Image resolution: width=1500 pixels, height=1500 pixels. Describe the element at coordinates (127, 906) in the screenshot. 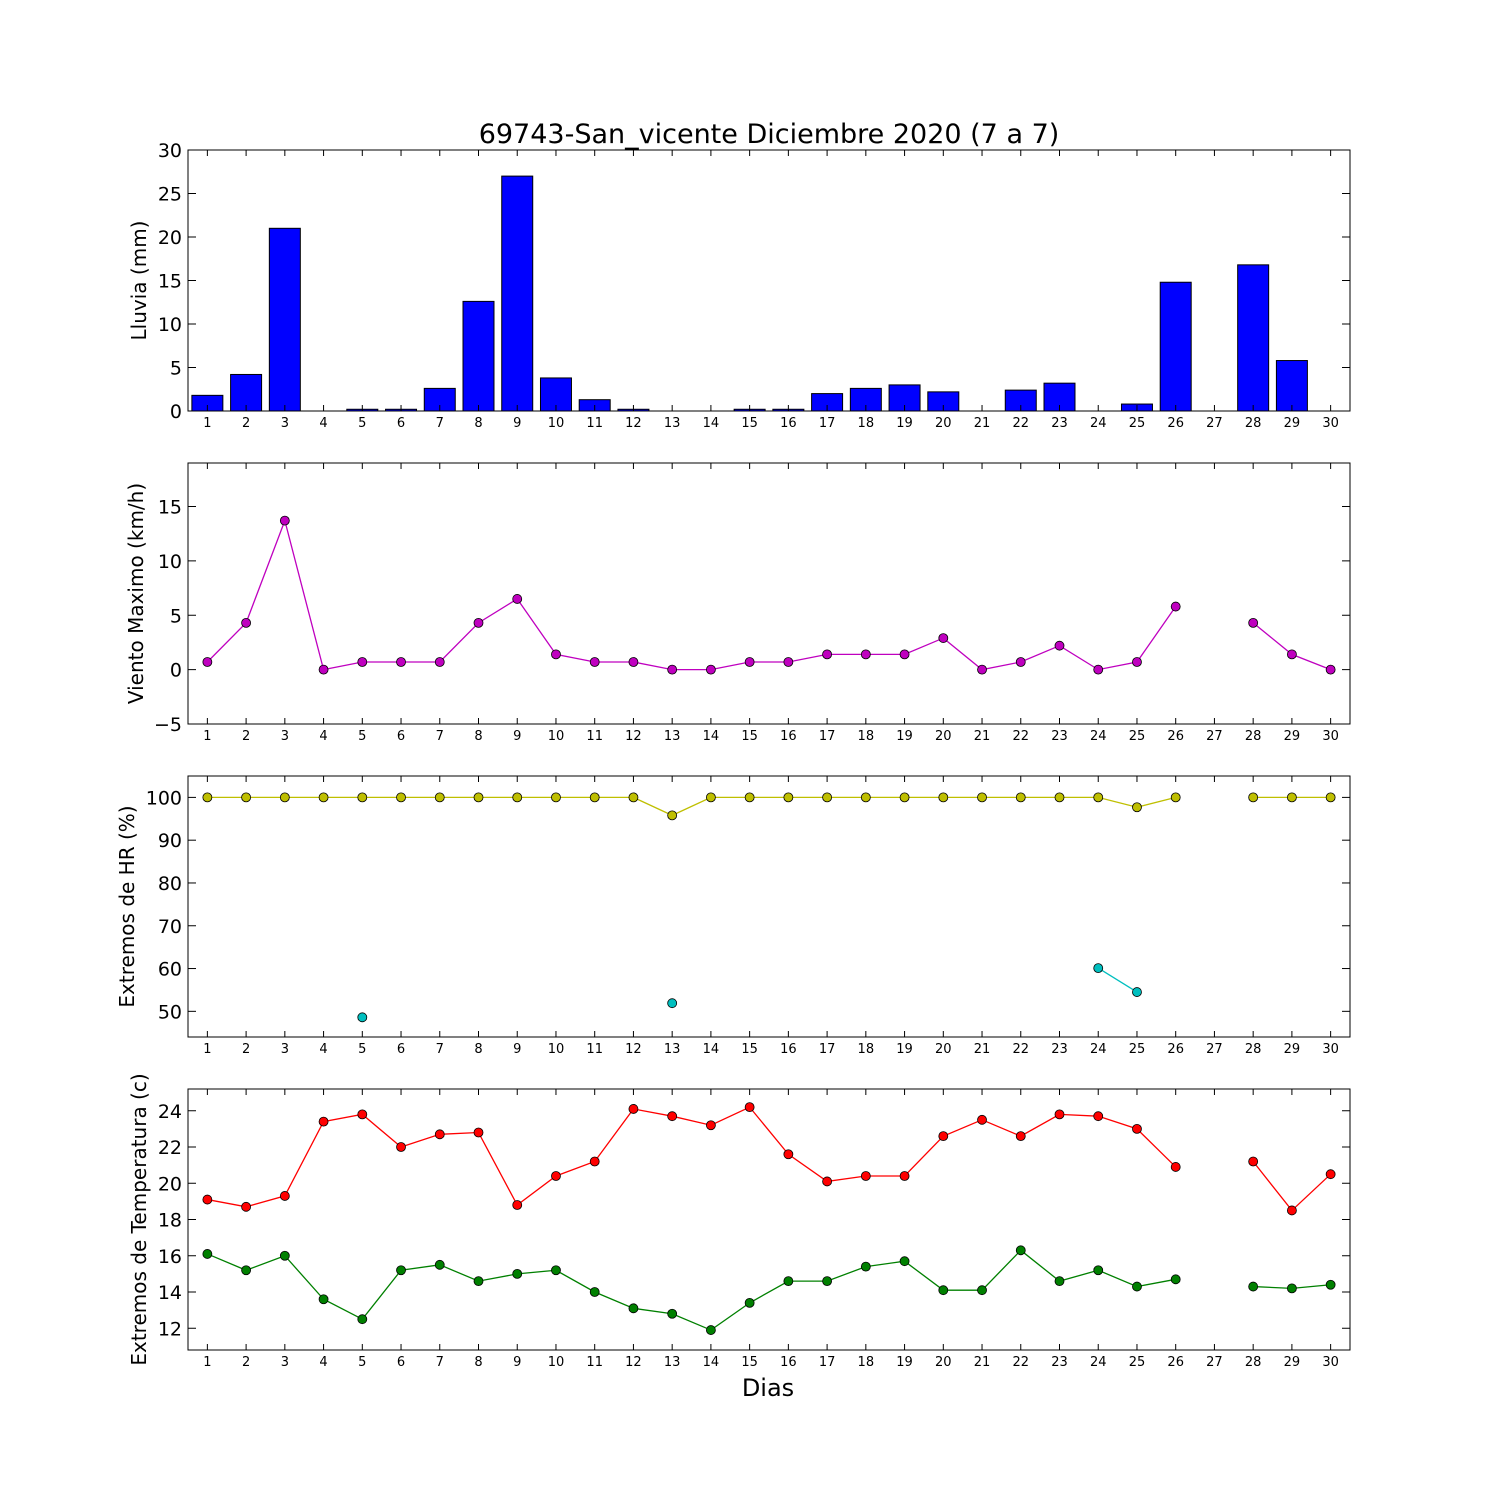

I see `humidity-y-axis-label: Extremos de HR (%)` at that location.